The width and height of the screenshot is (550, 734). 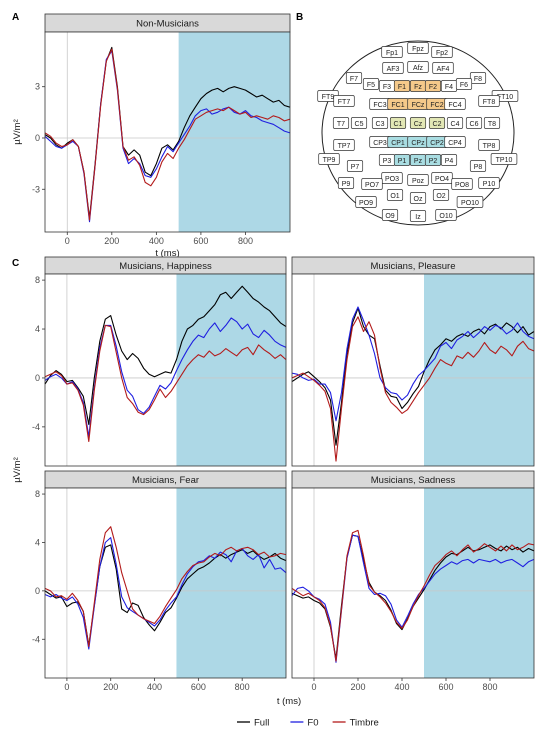 I want to click on electrode-label: F3, so click(x=387, y=87).